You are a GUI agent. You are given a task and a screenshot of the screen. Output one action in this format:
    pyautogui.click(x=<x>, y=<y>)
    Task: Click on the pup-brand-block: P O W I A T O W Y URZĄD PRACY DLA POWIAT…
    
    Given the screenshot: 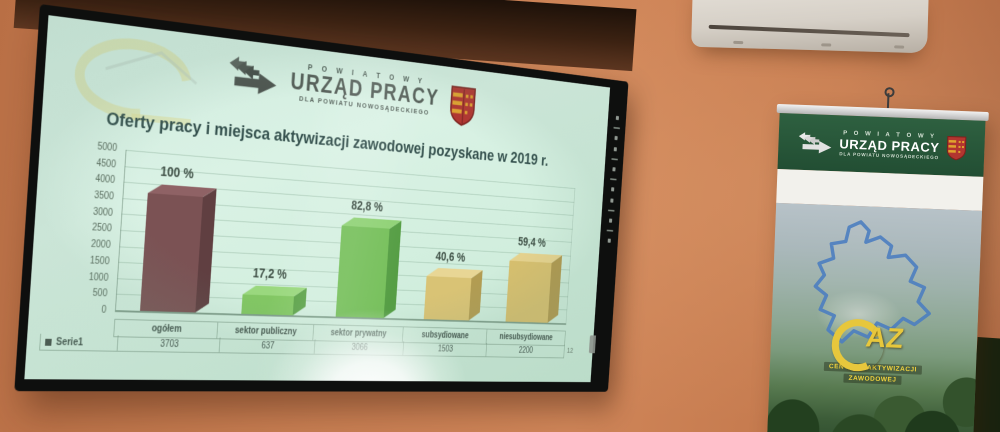 What is the action you would take?
    pyautogui.click(x=364, y=89)
    